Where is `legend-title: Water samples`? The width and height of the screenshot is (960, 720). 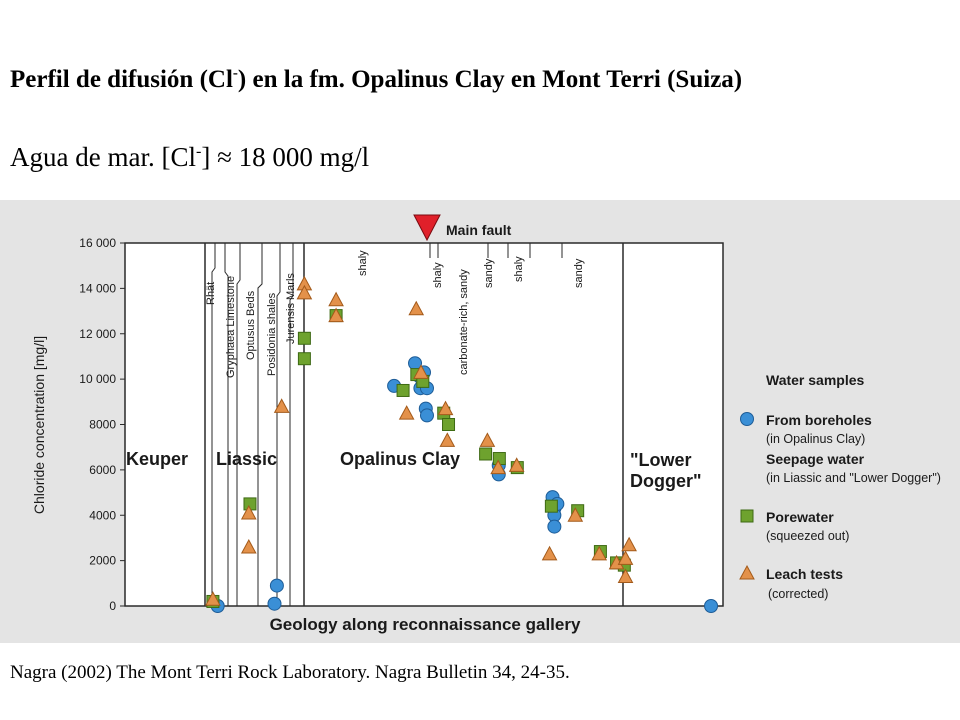
legend-title: Water samples is located at coordinates (815, 380).